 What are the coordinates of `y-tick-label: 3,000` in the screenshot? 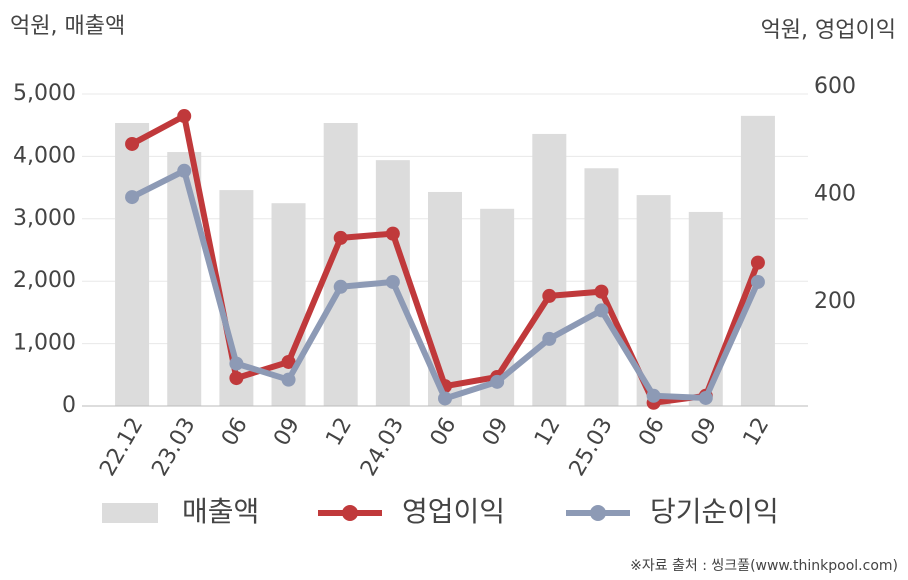 It's located at (44, 218).